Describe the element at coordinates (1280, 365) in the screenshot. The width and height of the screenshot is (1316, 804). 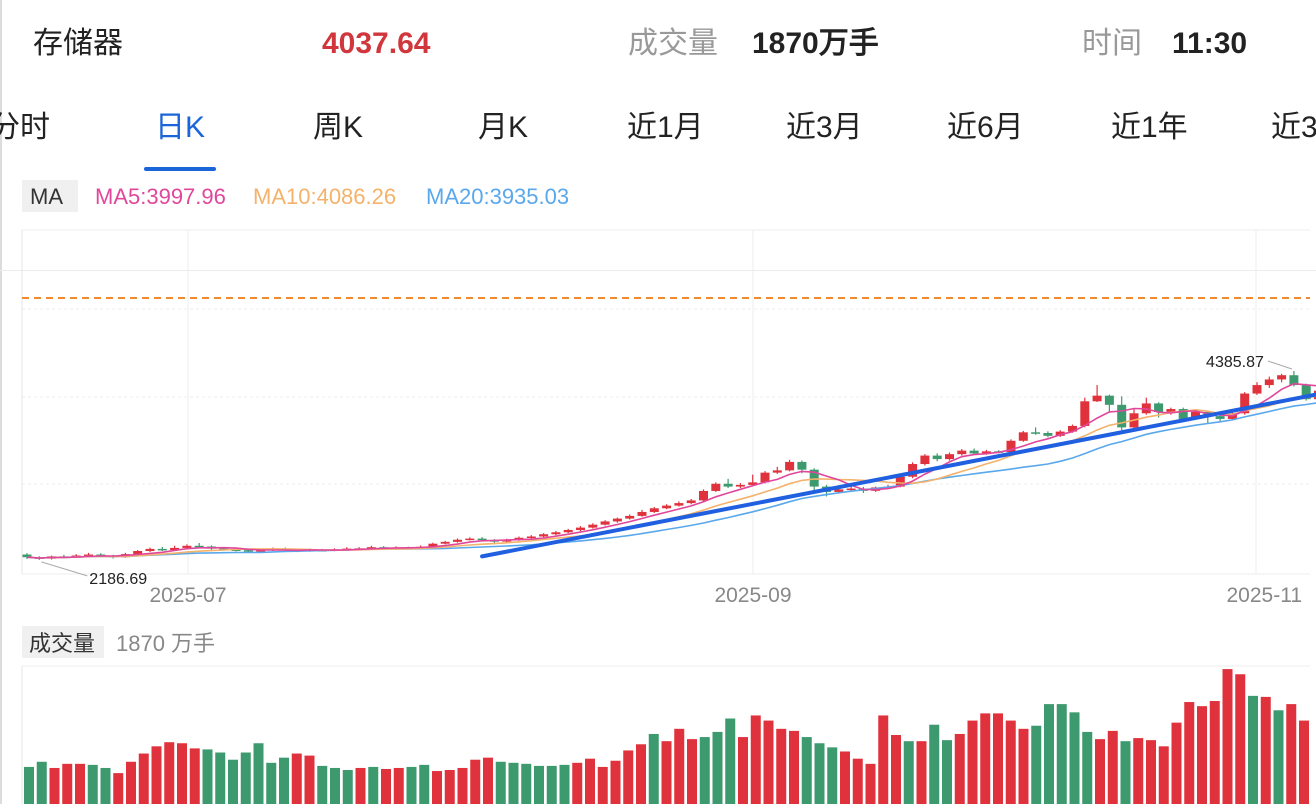
I see `high-annotation-leader` at that location.